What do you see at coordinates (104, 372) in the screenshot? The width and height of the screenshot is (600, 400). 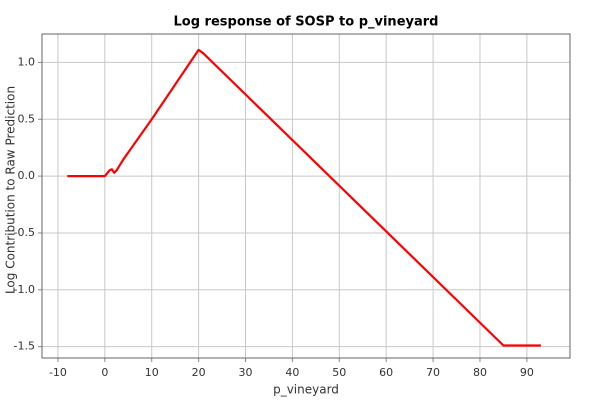 I see `x-tick-label: 0` at bounding box center [104, 372].